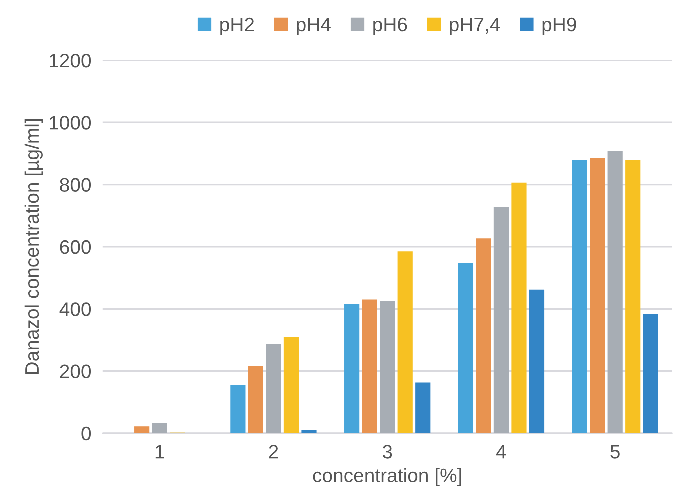 The width and height of the screenshot is (686, 504). Describe the element at coordinates (391, 27) in the screenshot. I see `legend-label: pH6` at that location.